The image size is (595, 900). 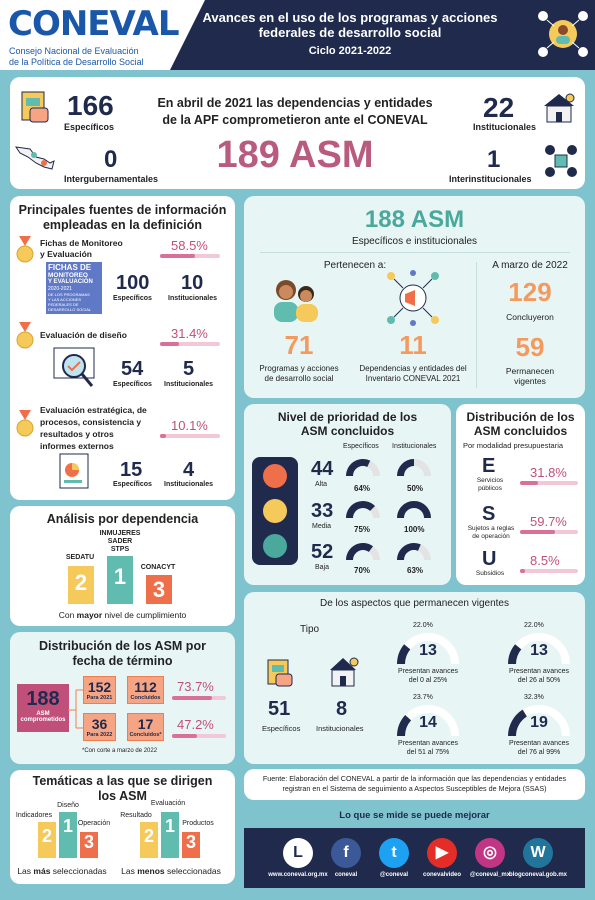 What do you see at coordinates (66, 254) in the screenshot?
I see `source1-label-line2: y Evaluación` at bounding box center [66, 254].